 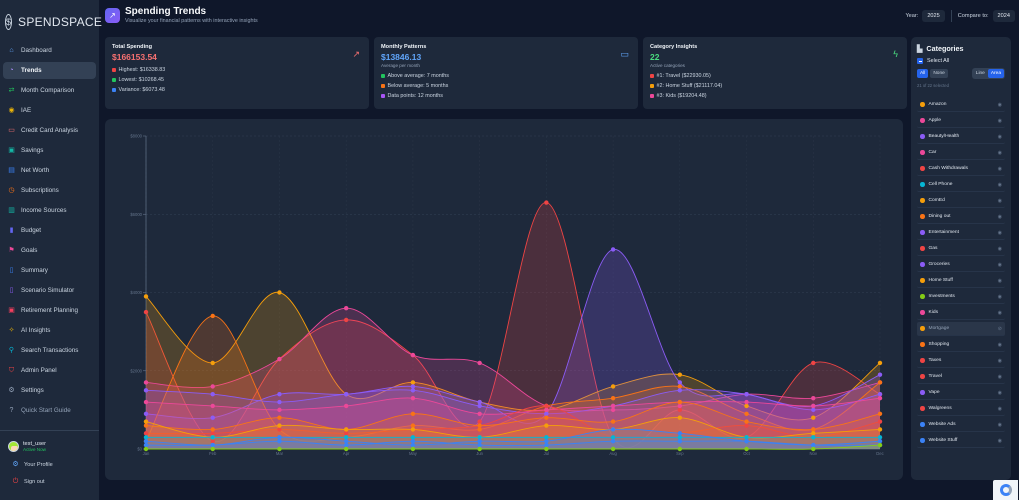 I want to click on year-select: 2025, so click(x=933, y=16).